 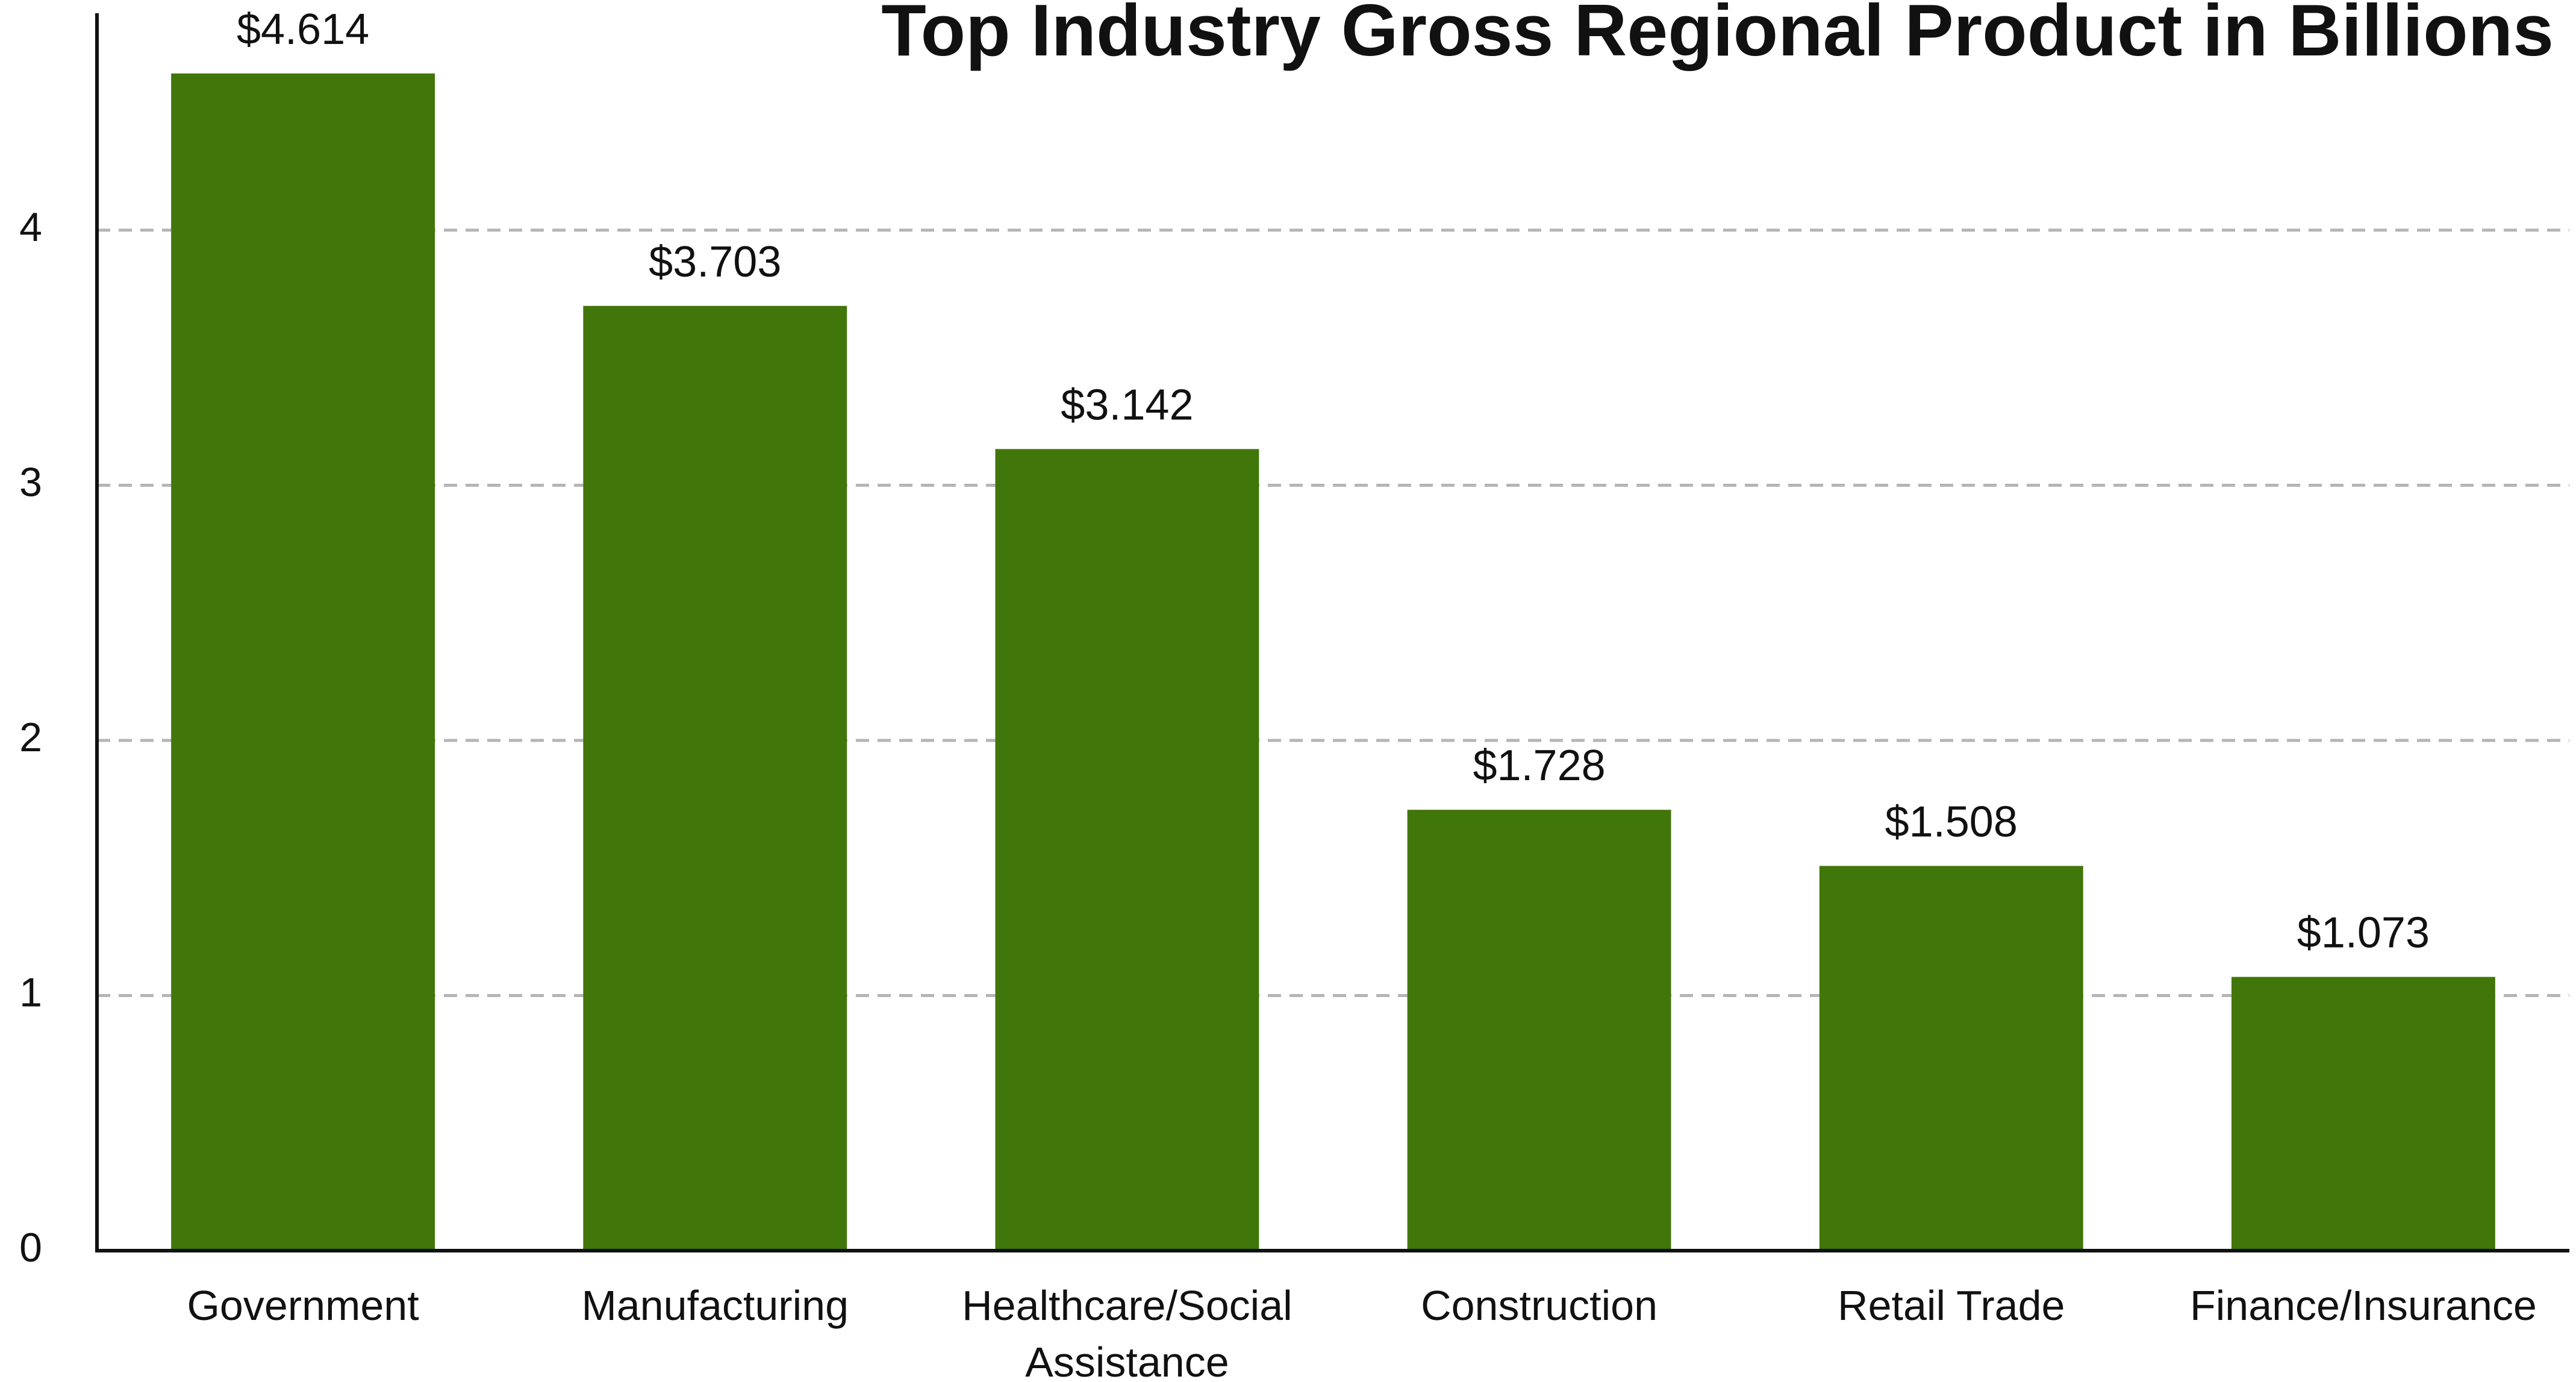 I want to click on y-tick-label: 0, so click(x=30, y=1248).